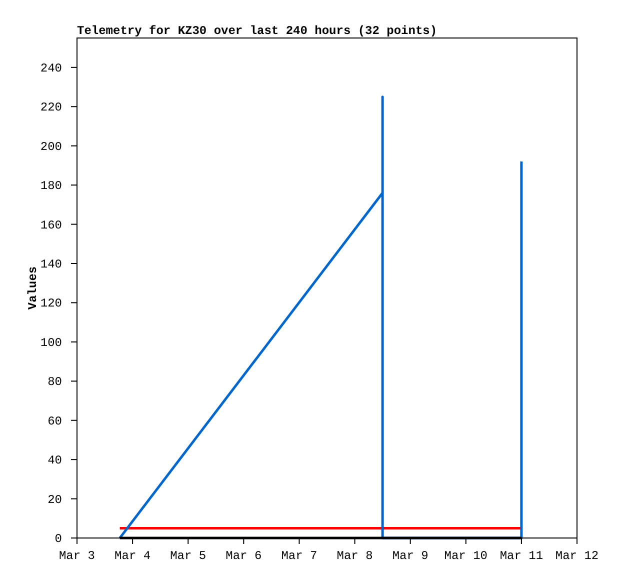 This screenshot has width=618, height=579. What do you see at coordinates (58, 539) in the screenshot?
I see `y-tick-label: 0` at bounding box center [58, 539].